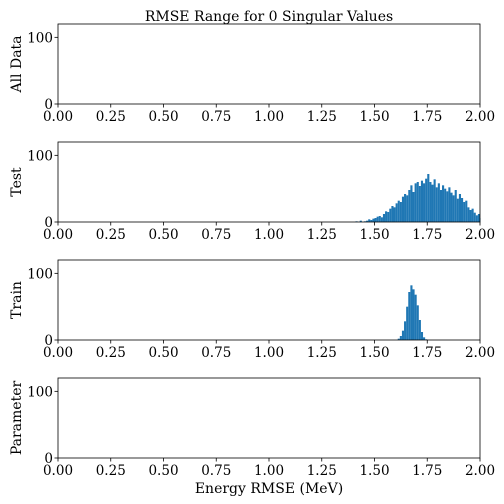 The width and height of the screenshot is (504, 504). I want to click on y-axis-label: All Data, so click(17, 64).